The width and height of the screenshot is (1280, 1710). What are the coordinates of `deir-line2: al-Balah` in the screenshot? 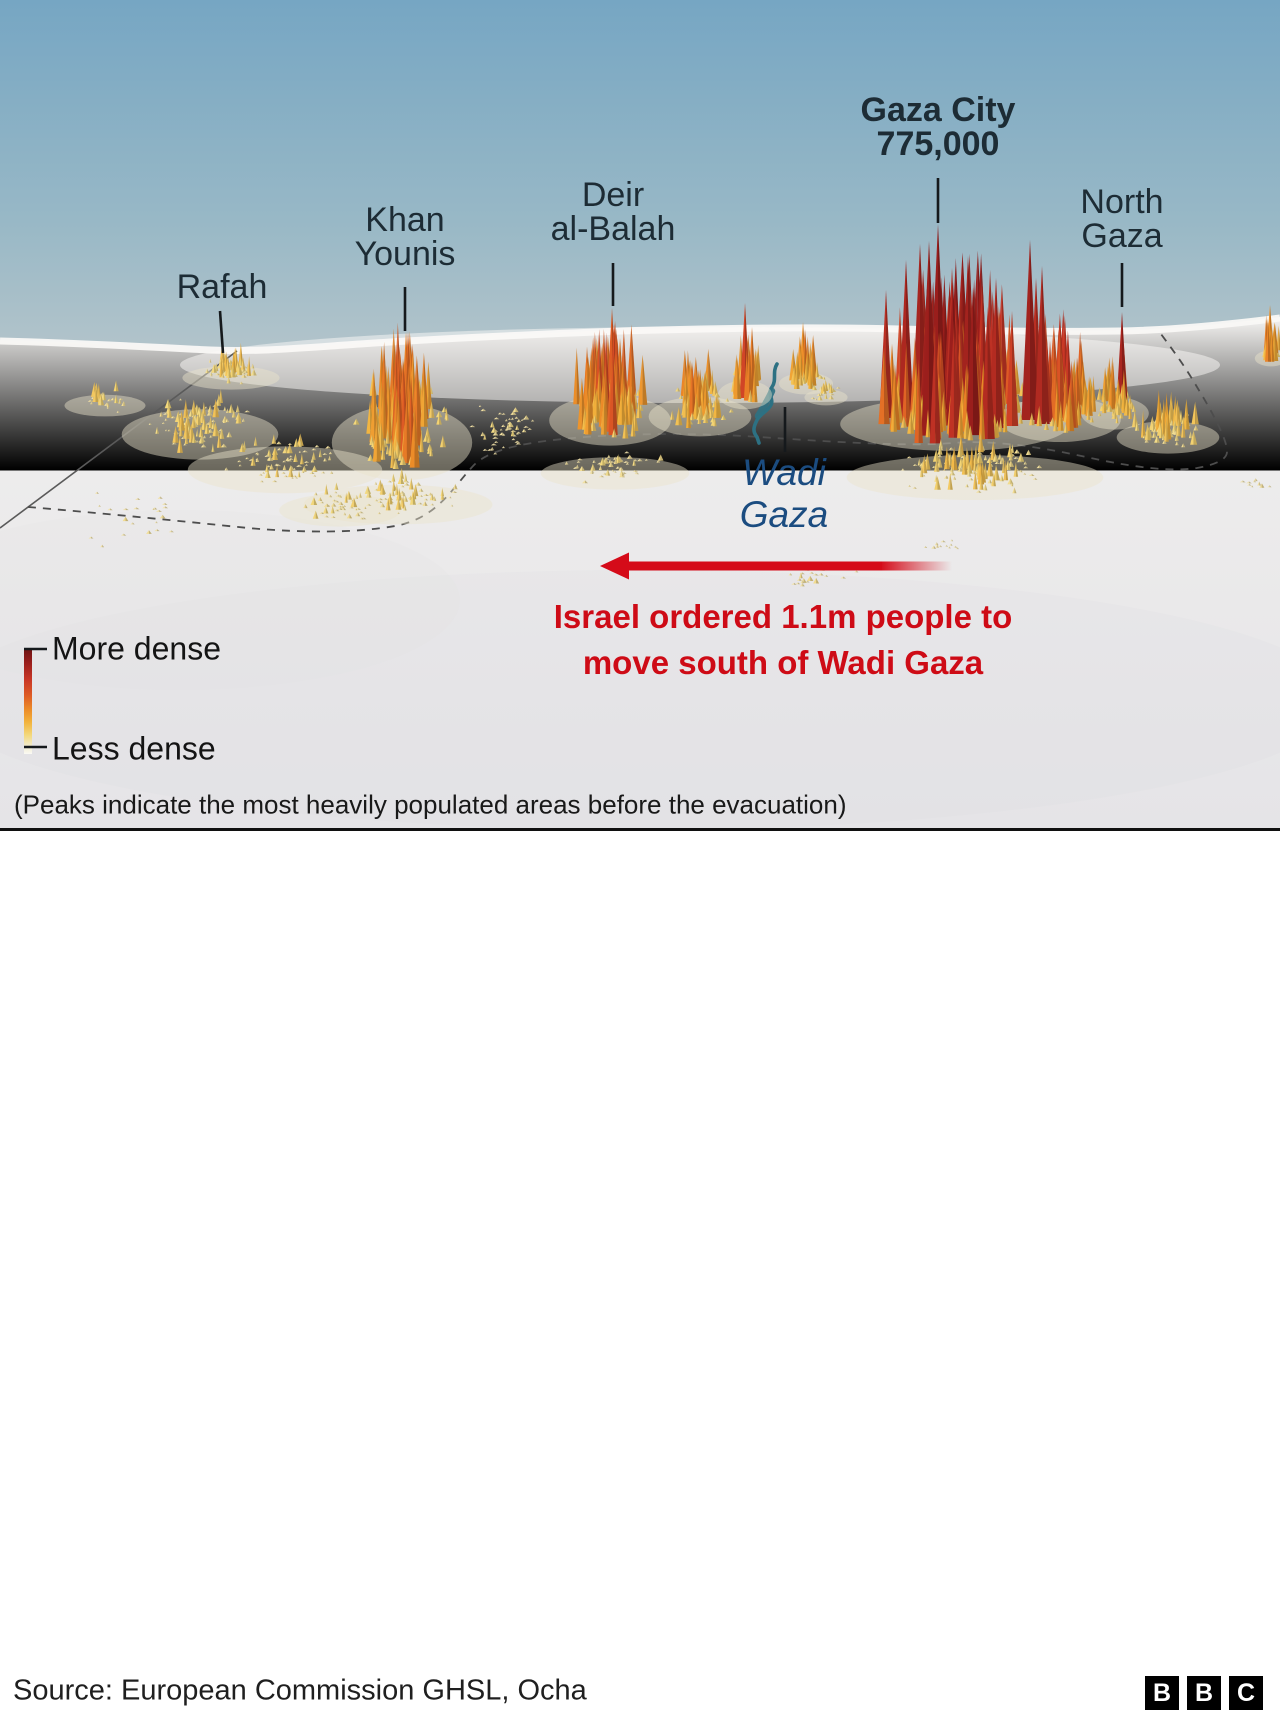 It's located at (613, 229).